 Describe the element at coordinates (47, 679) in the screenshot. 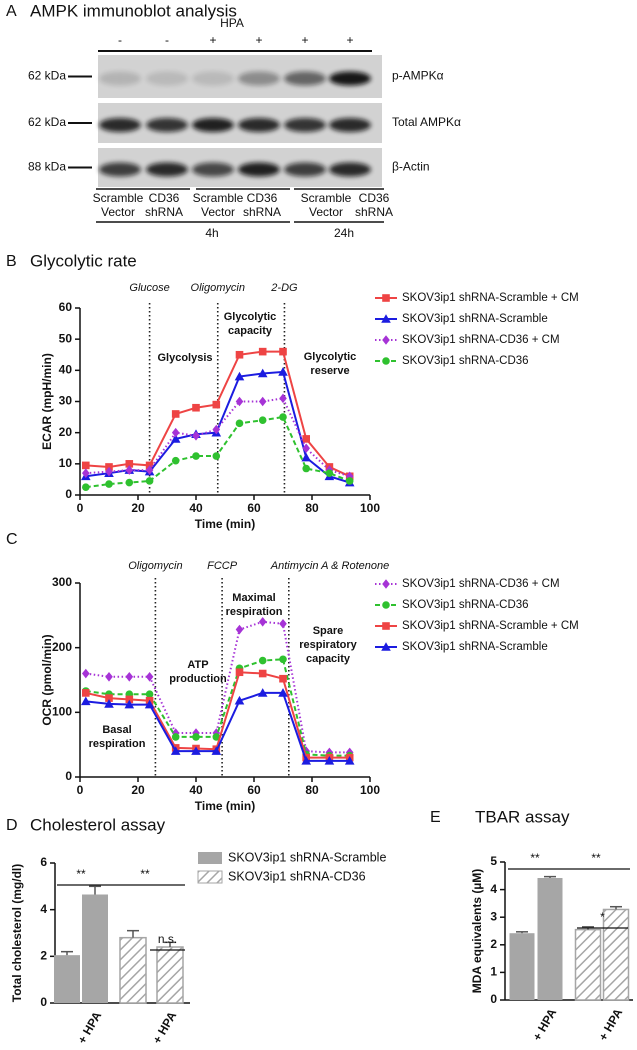

I see `y-axis-label: OCR (pmol/min)` at that location.